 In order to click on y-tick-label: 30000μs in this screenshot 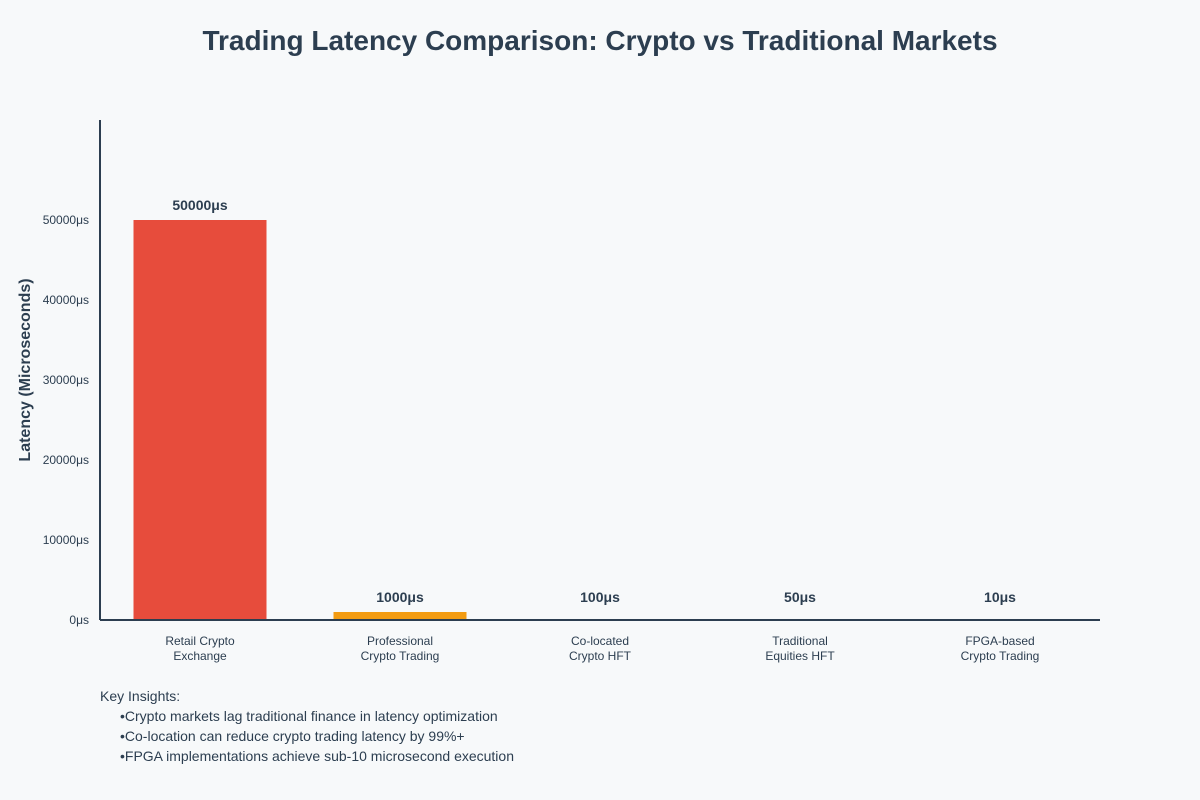, I will do `click(66, 380)`.